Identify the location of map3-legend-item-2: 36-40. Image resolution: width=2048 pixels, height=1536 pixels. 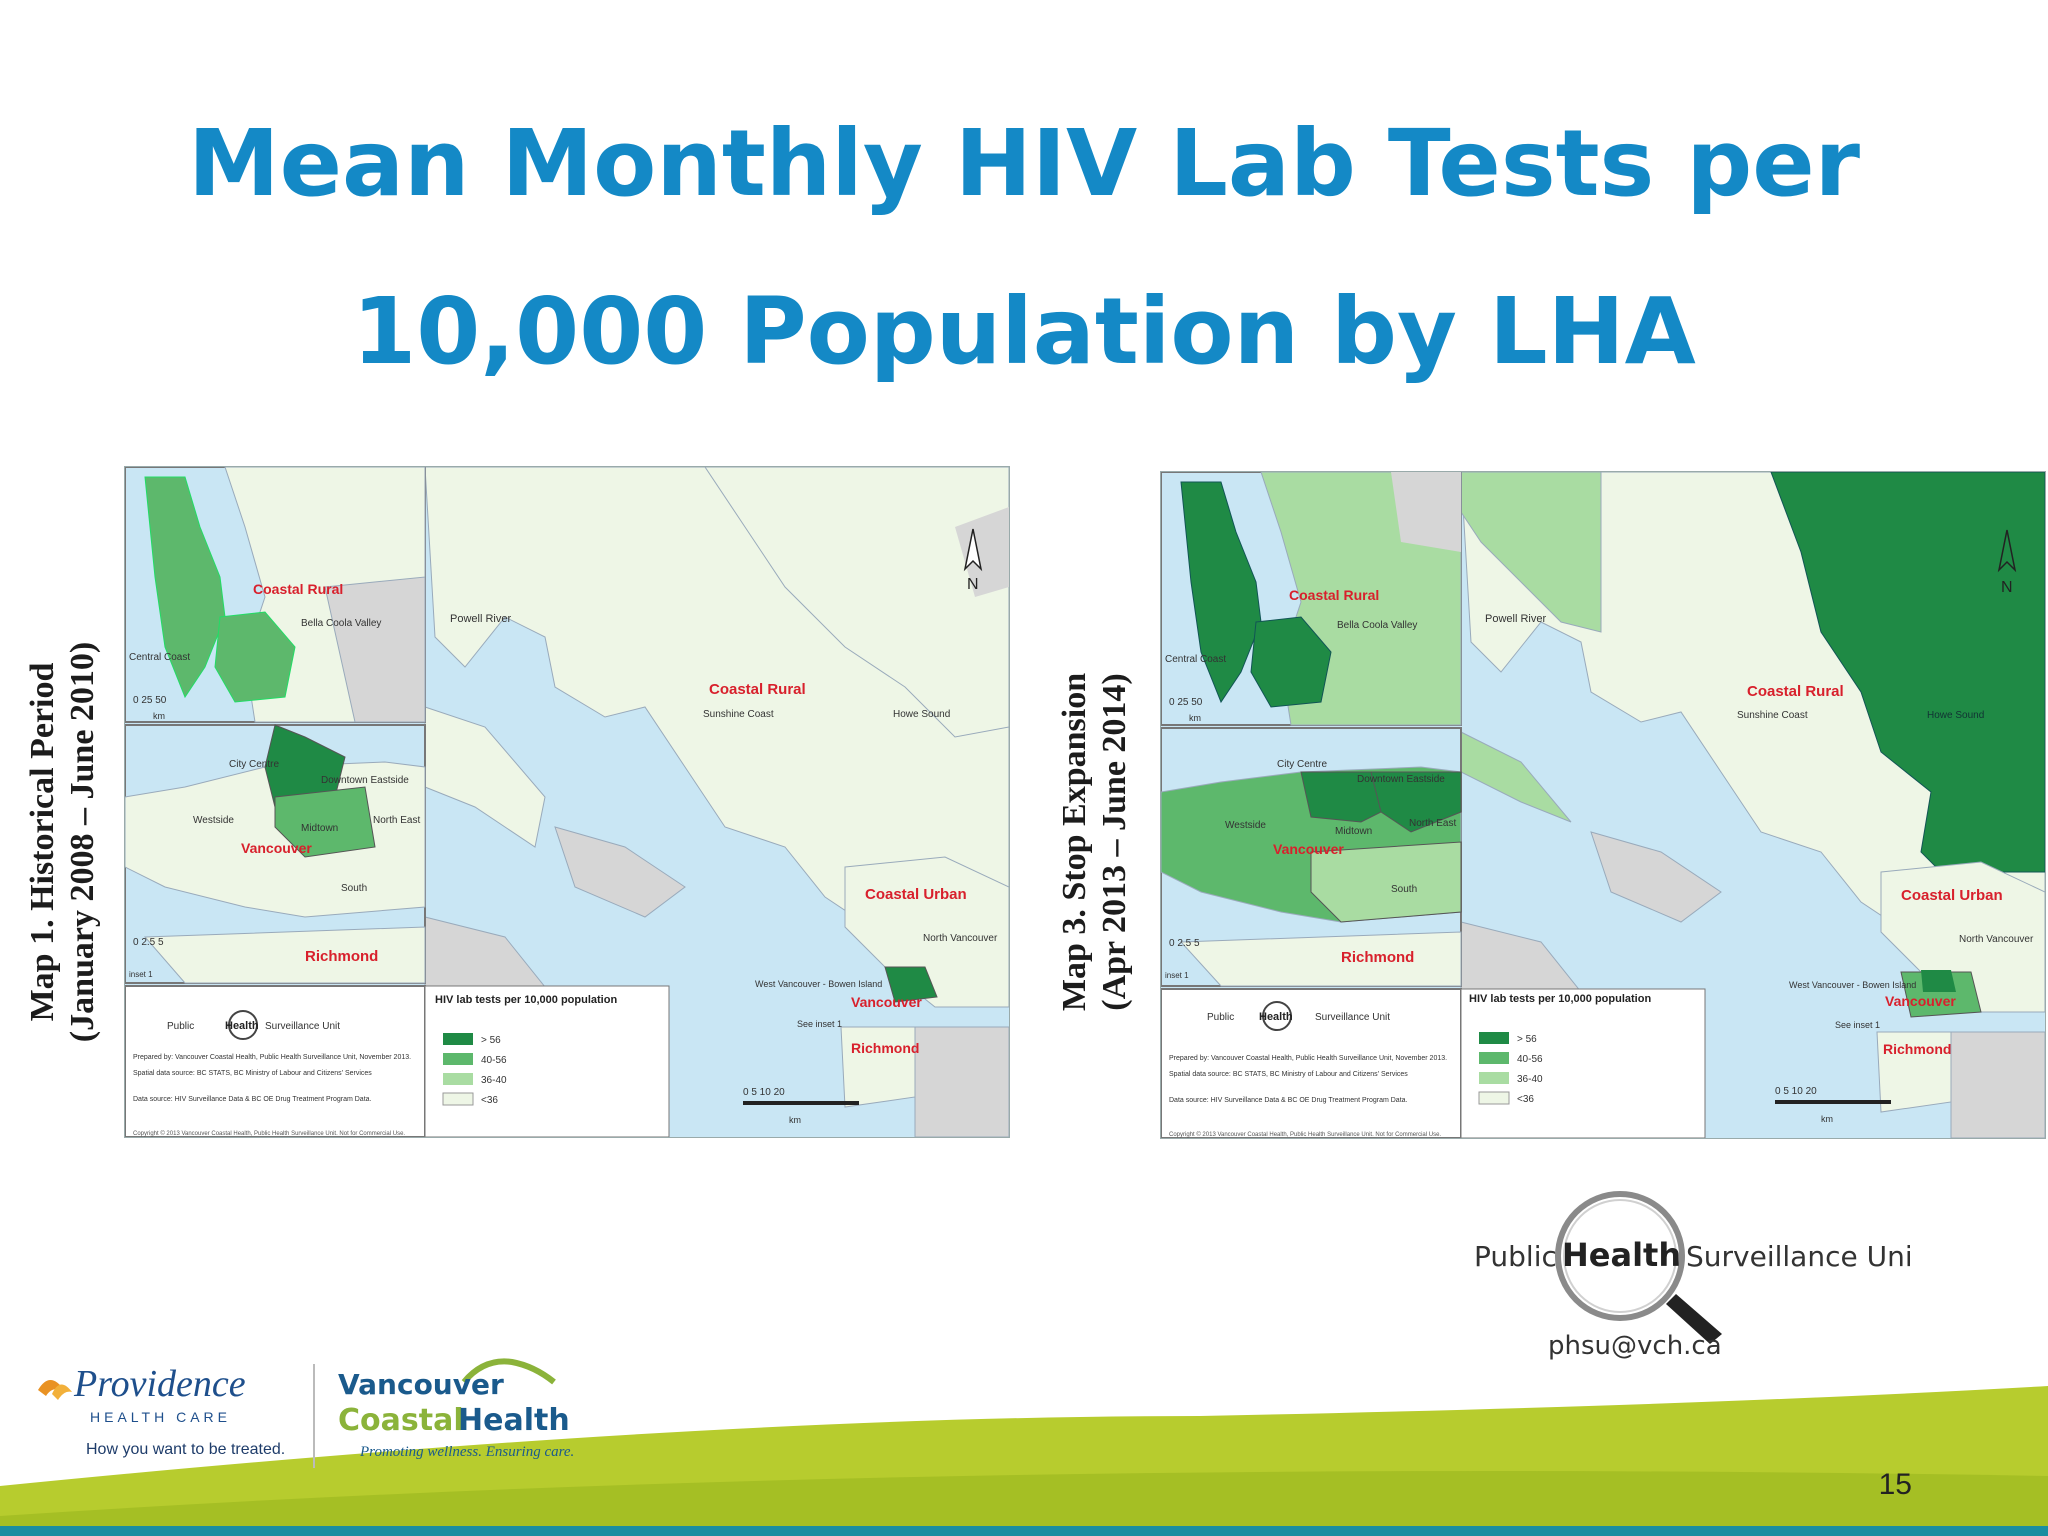
(1530, 1079).